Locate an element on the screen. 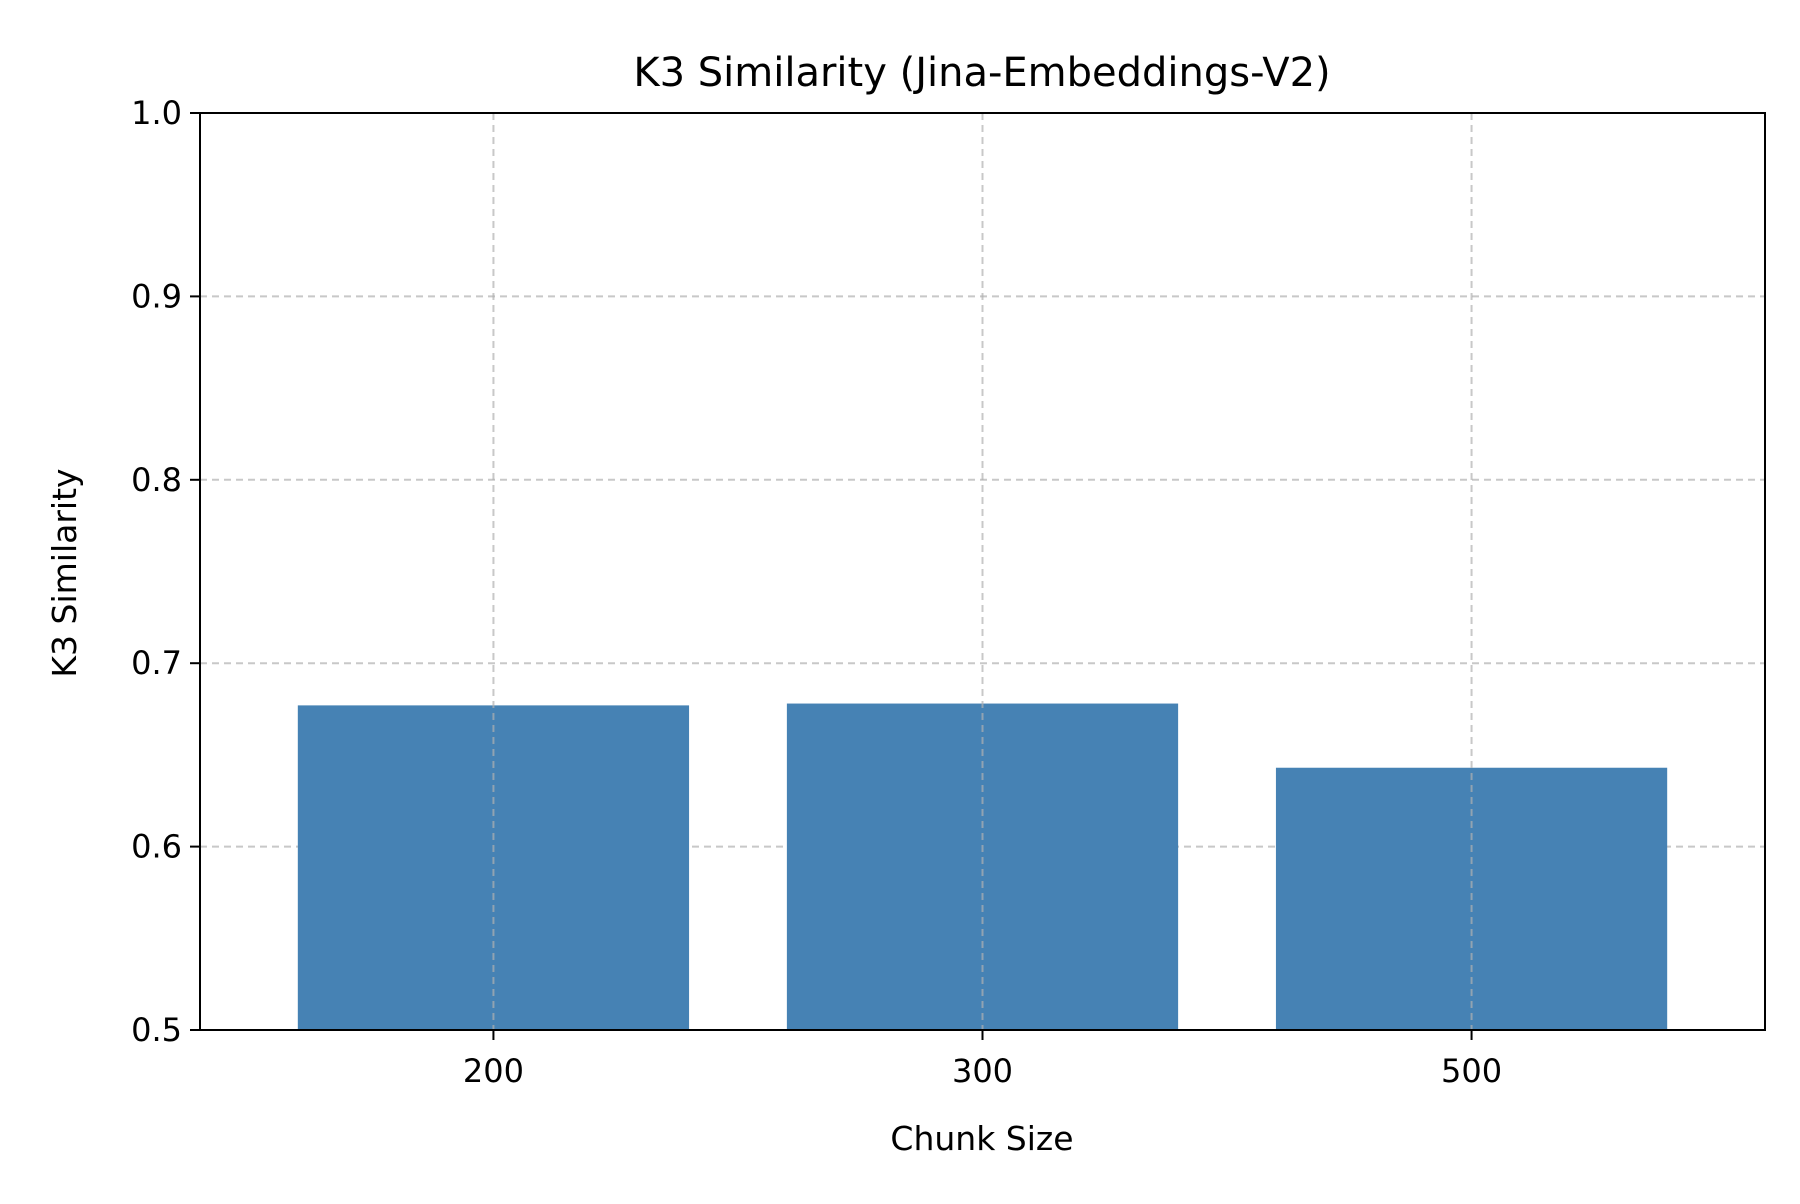 The height and width of the screenshot is (1204, 1800). x-tick-label: 500 is located at coordinates (1471, 1071).